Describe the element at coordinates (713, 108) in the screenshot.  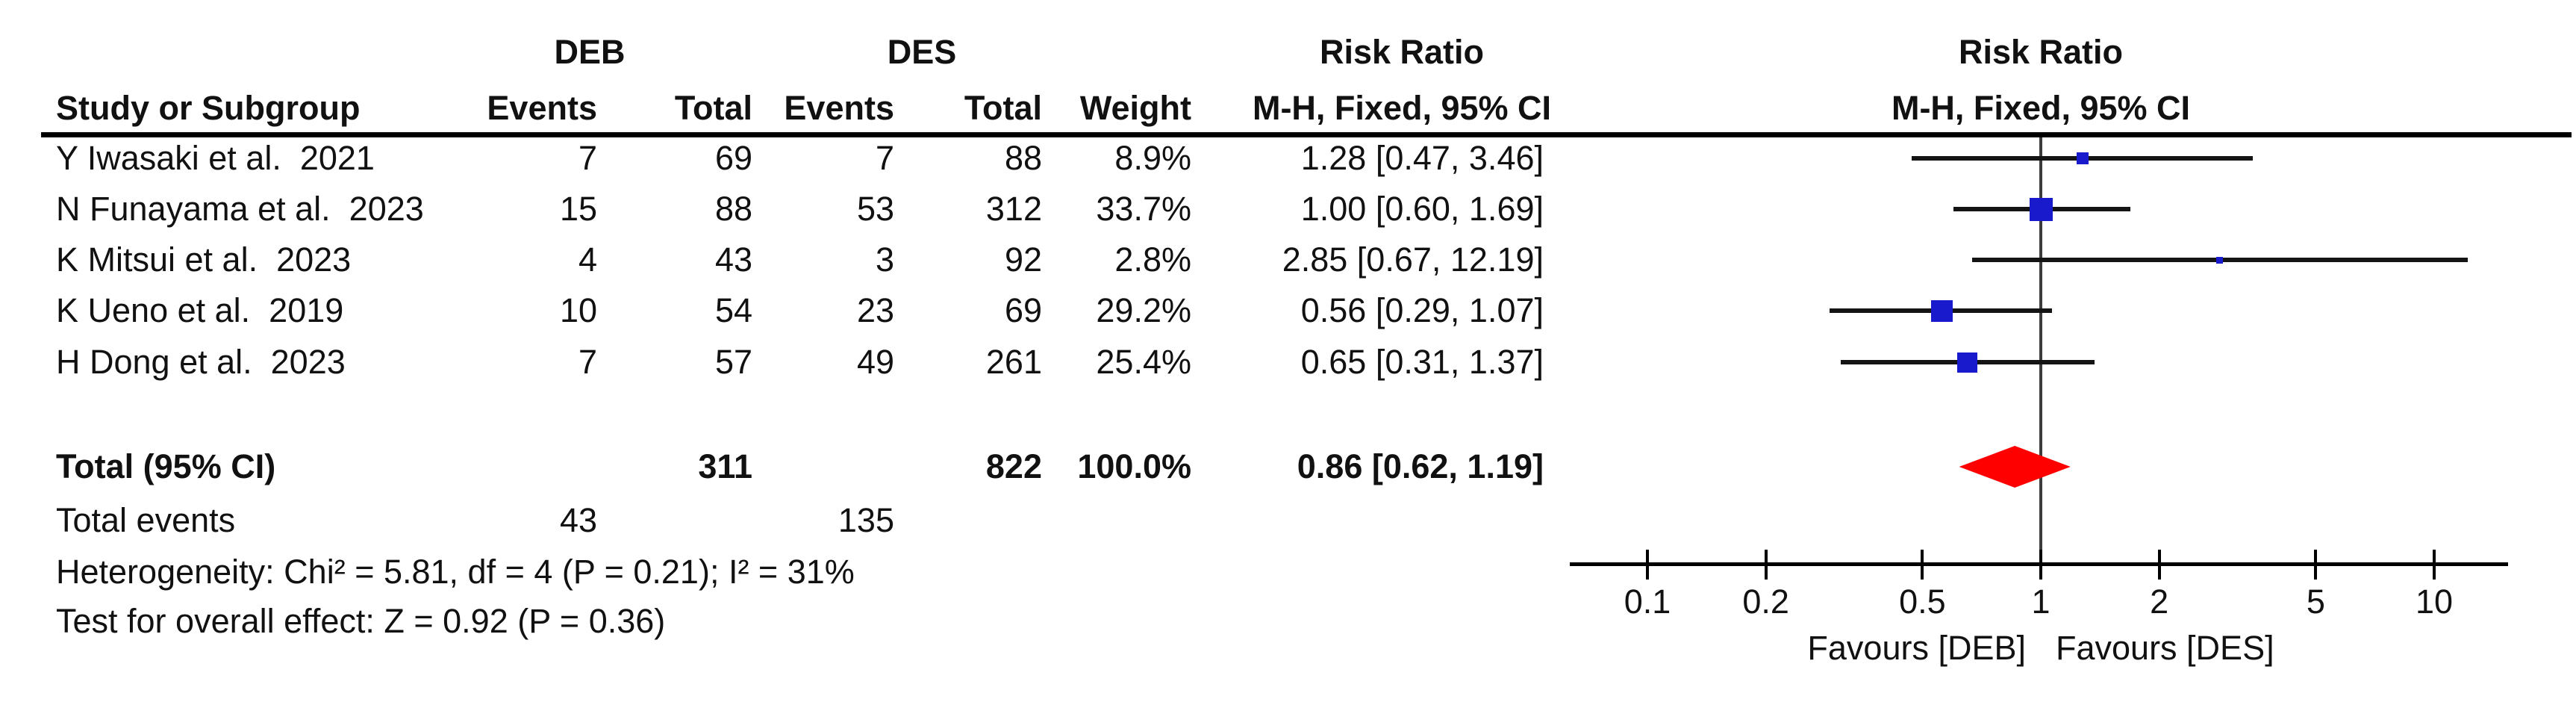
I see `header-deb-total: Total` at that location.